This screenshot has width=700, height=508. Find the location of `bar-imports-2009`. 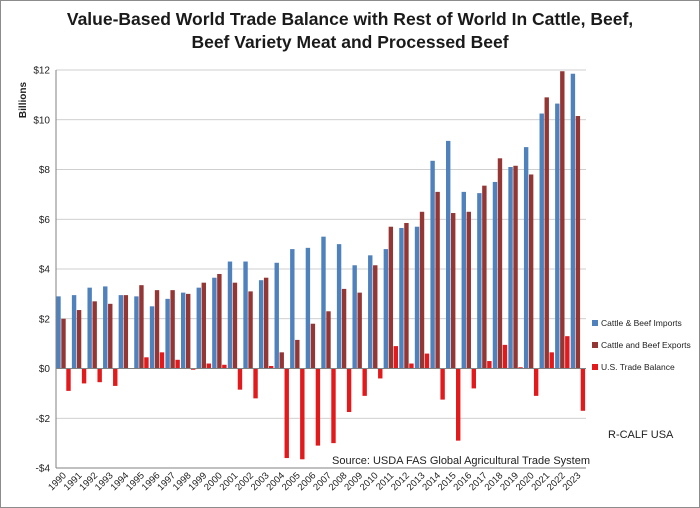

bar-imports-2009 is located at coordinates (354, 317).